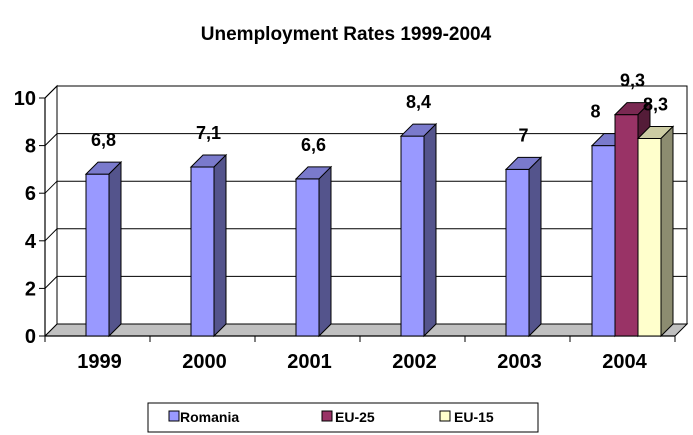 The width and height of the screenshot is (693, 435). What do you see at coordinates (624, 362) in the screenshot?
I see `x-tick-label: 2004` at bounding box center [624, 362].